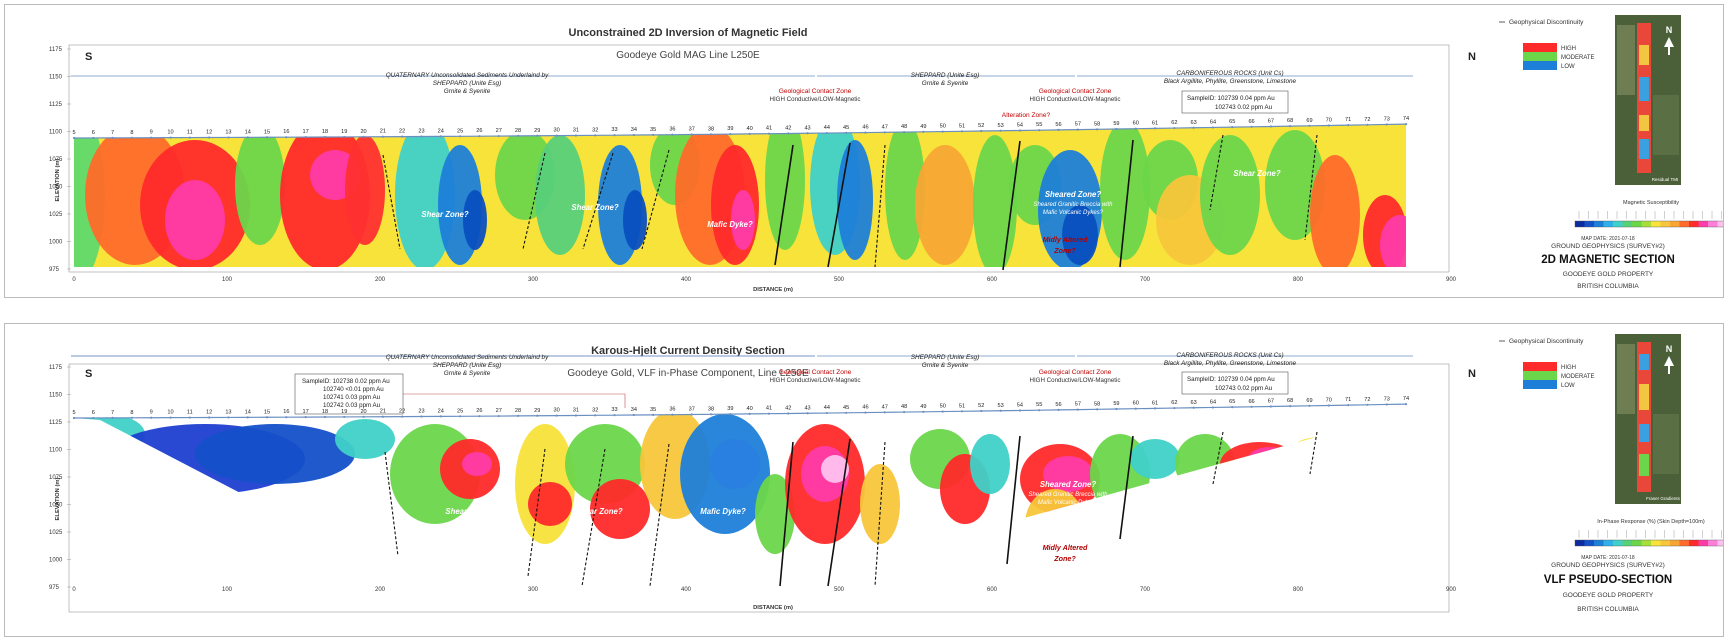 Image resolution: width=1726 pixels, height=641 pixels. What do you see at coordinates (711, 129) in the screenshot?
I see `station-label: 38` at bounding box center [711, 129].